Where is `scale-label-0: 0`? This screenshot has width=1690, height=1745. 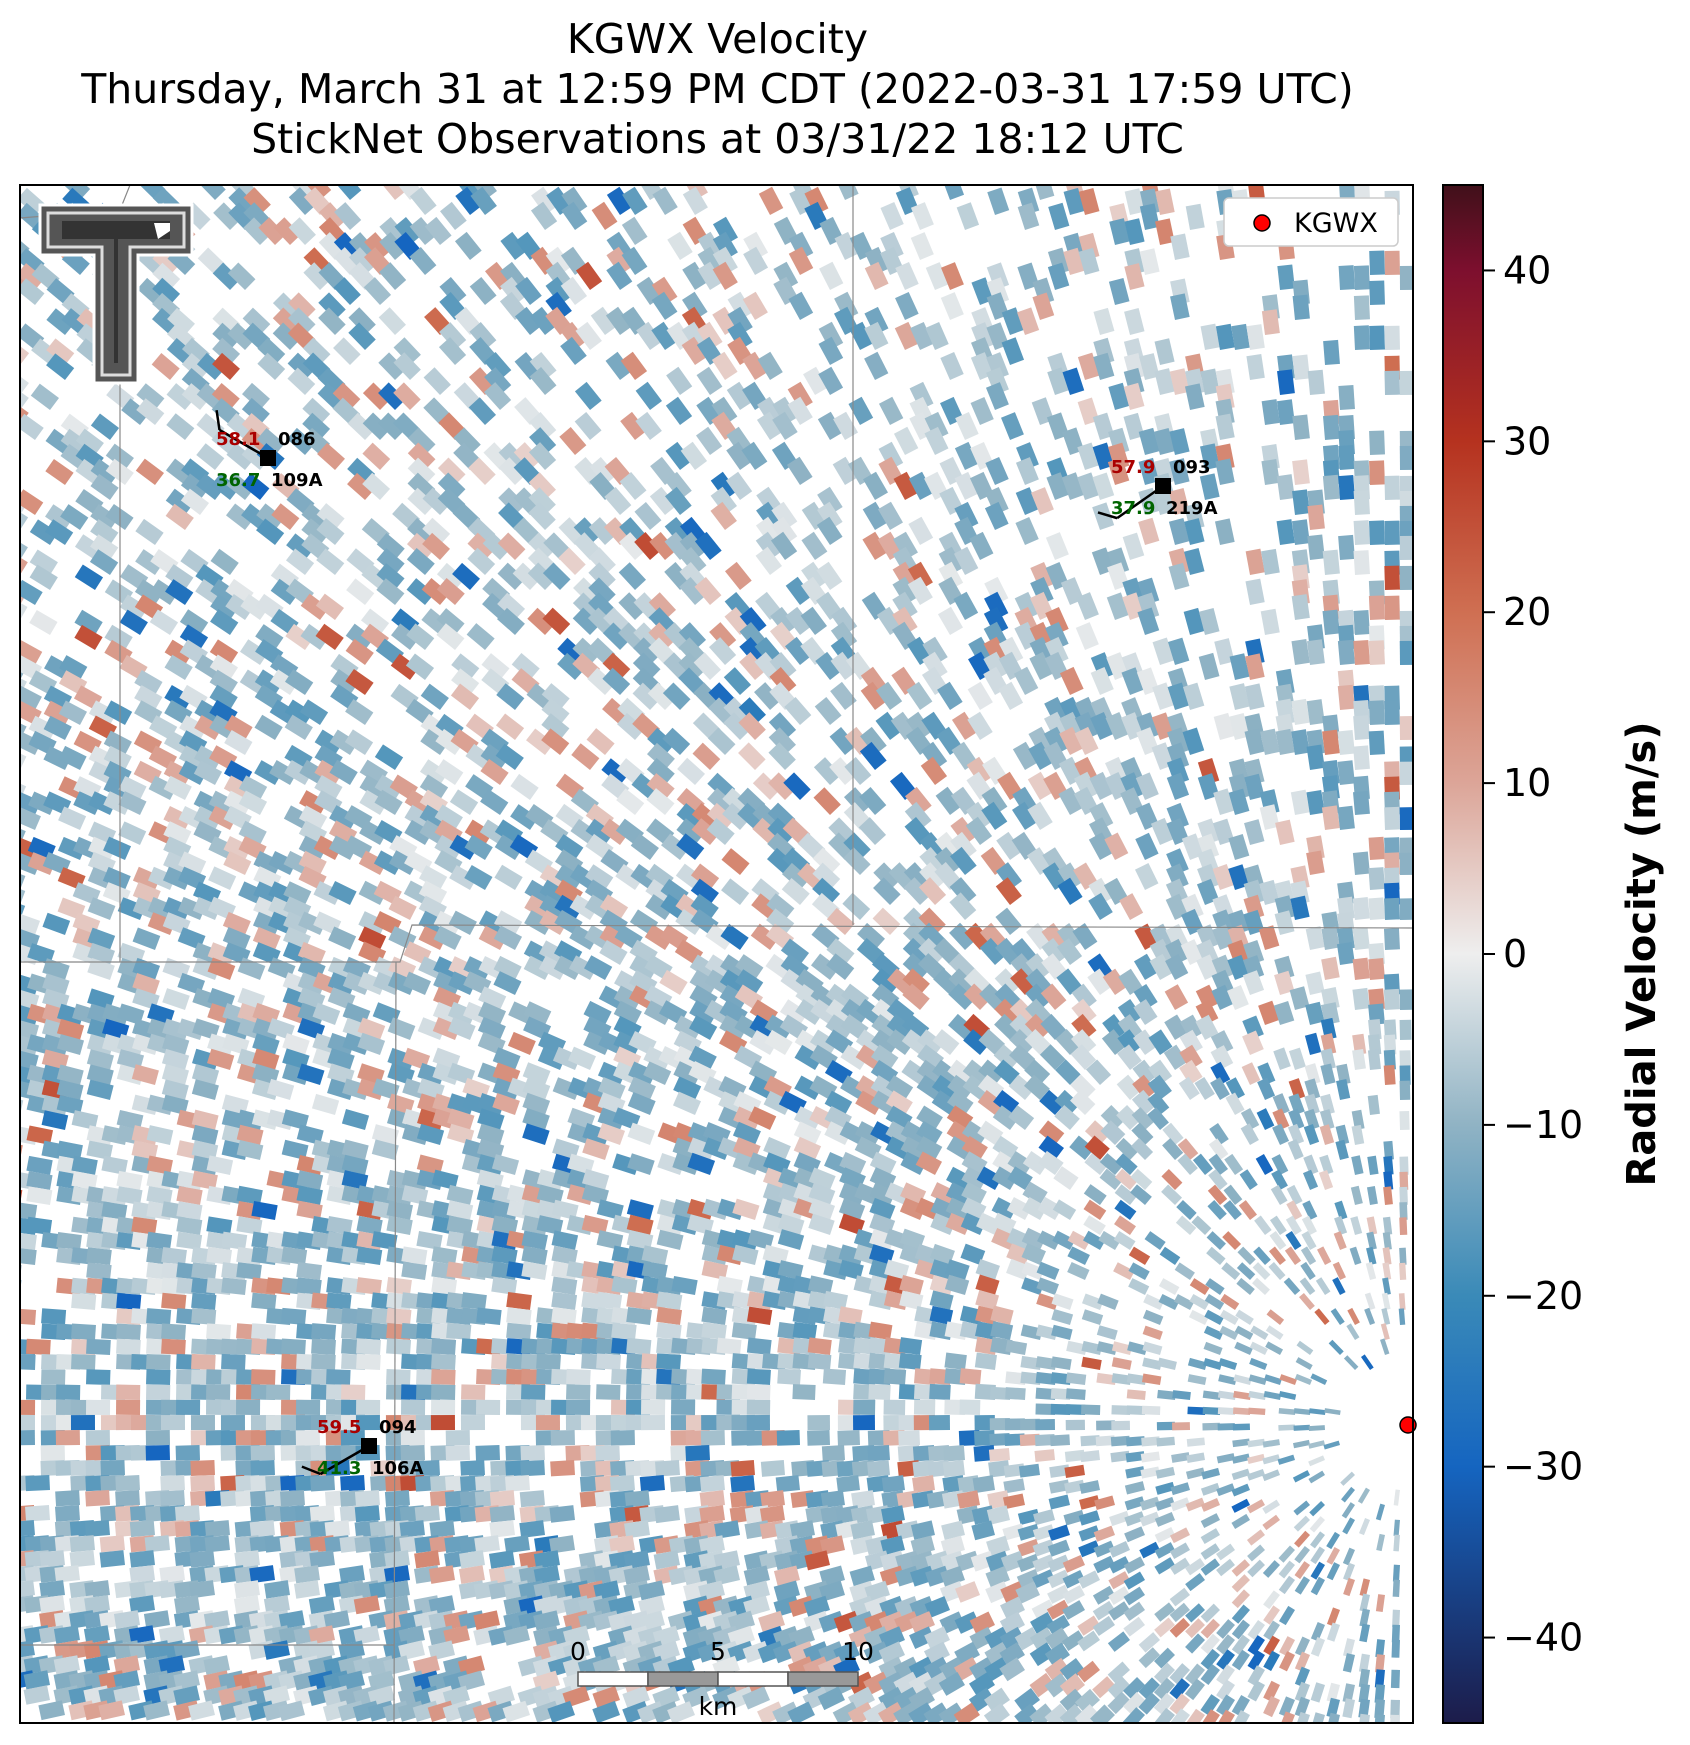
scale-label-0: 0 is located at coordinates (578, 1651).